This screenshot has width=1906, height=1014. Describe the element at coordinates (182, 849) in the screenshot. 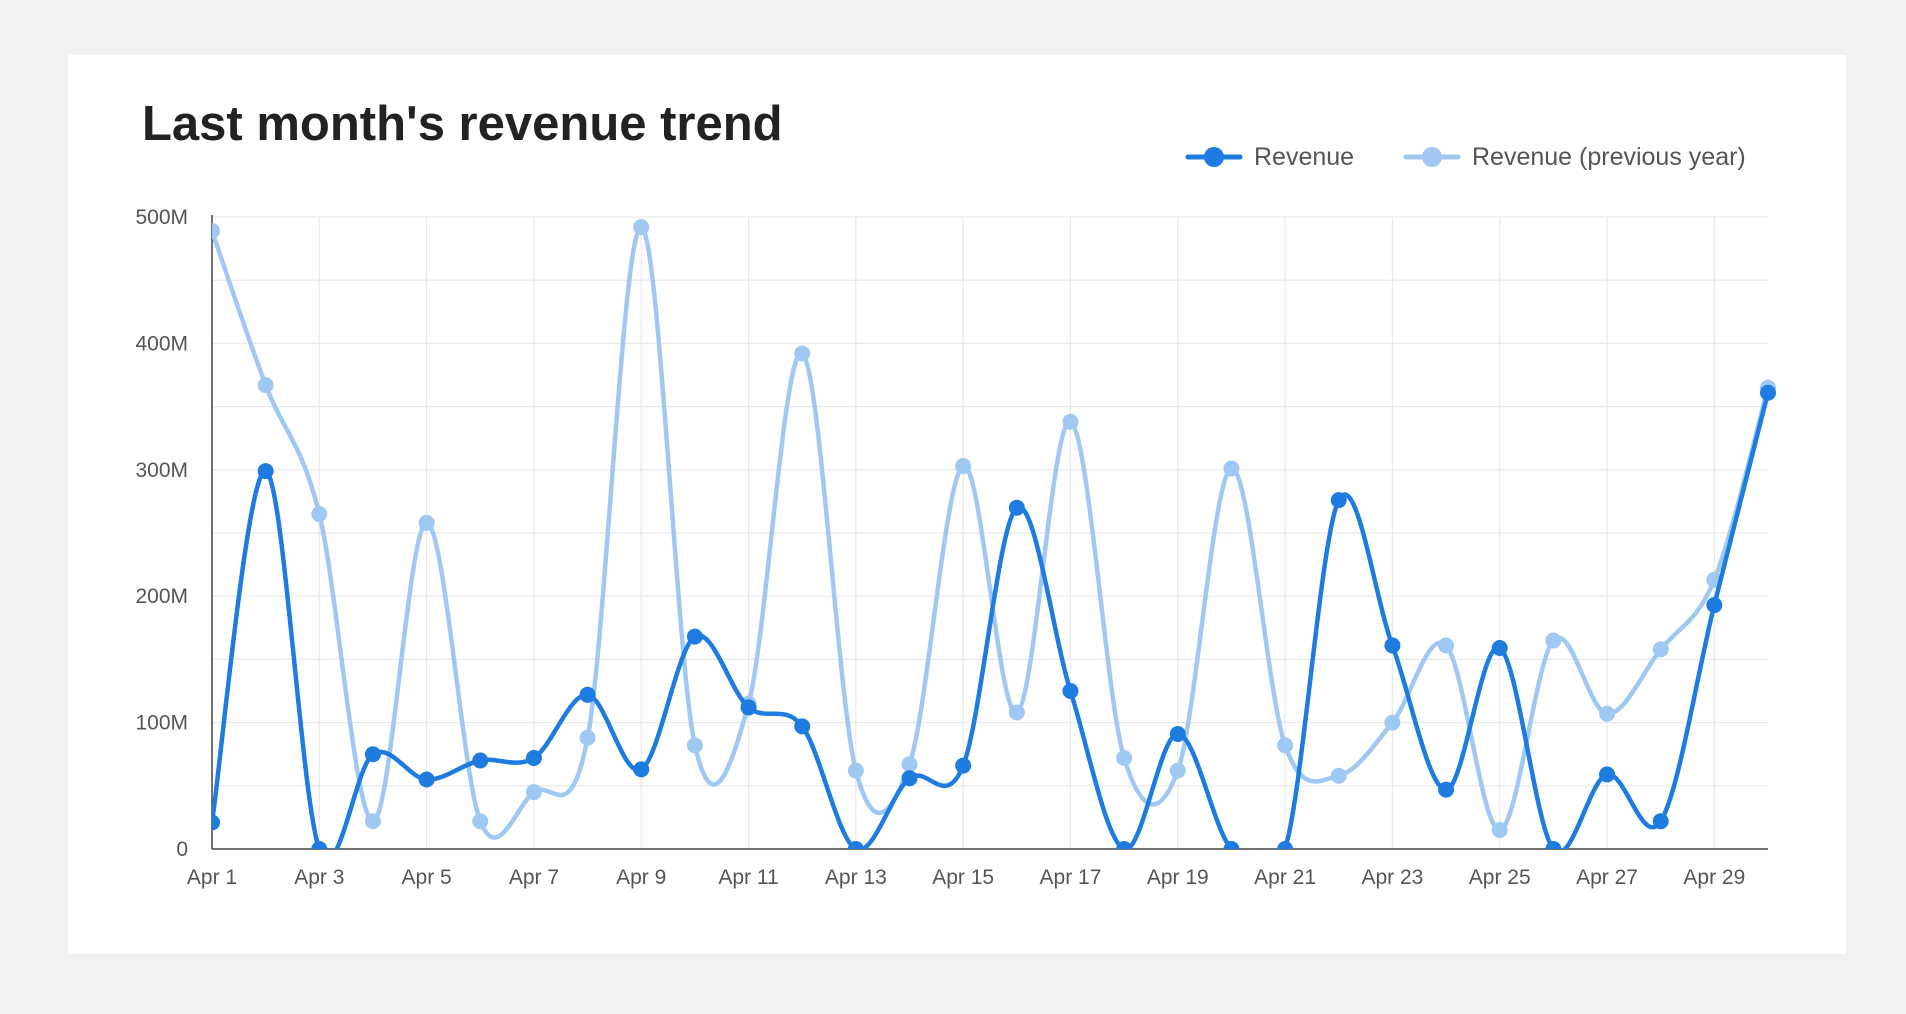

I see `y-tick-label: 0` at that location.